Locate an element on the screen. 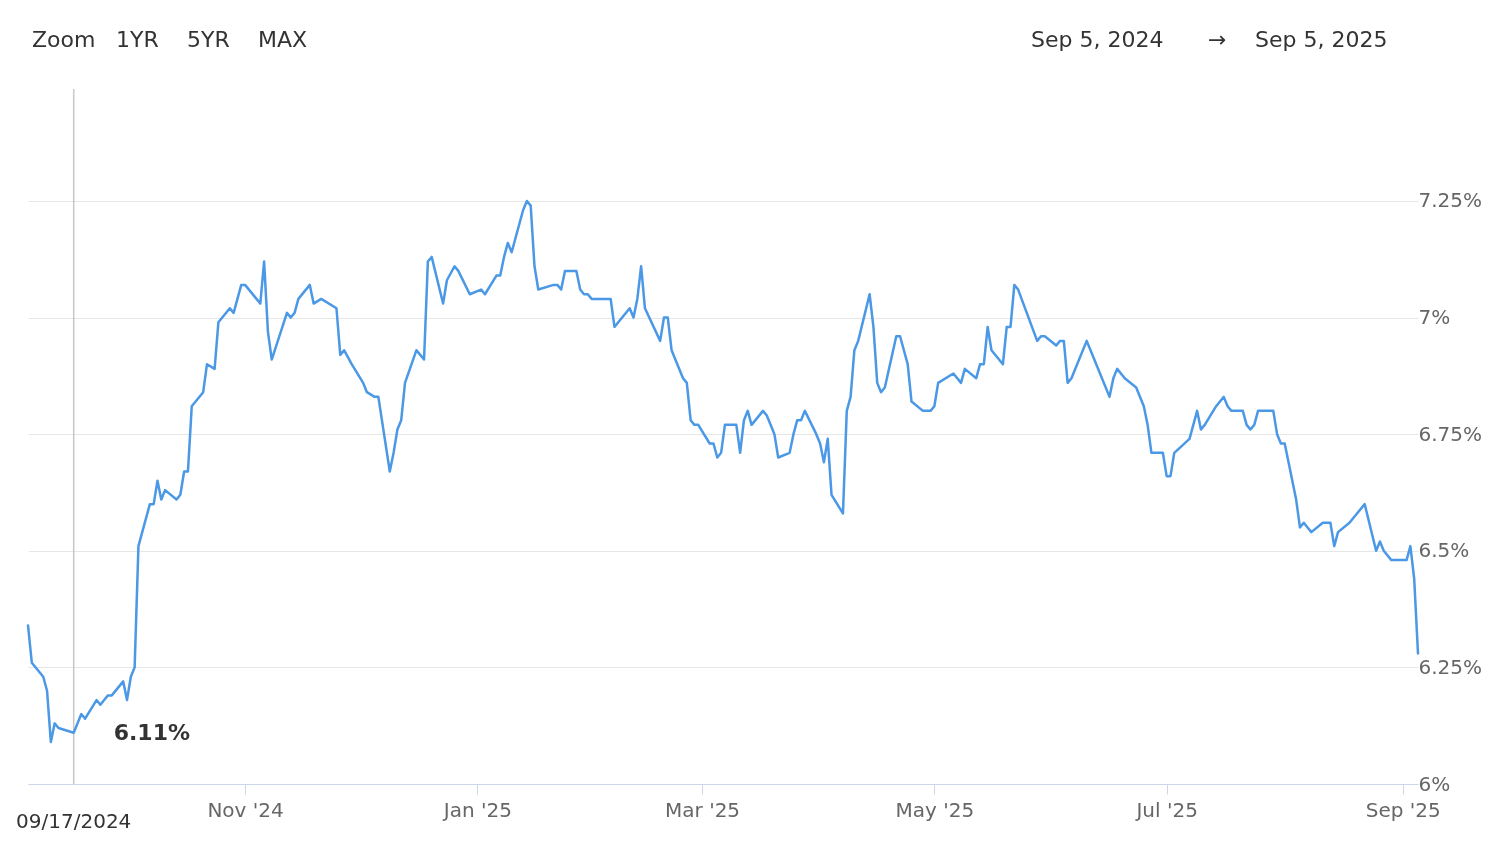  ref-line-label: 09/17/2024 is located at coordinates (74, 821).